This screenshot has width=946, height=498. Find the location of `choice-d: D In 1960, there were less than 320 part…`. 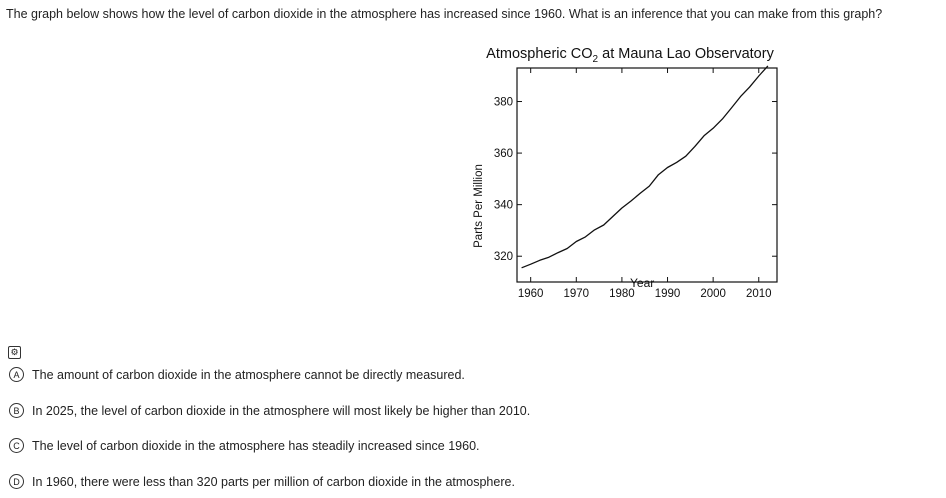

choice-d: D In 1960, there were less than 320 part… is located at coordinates (262, 481).